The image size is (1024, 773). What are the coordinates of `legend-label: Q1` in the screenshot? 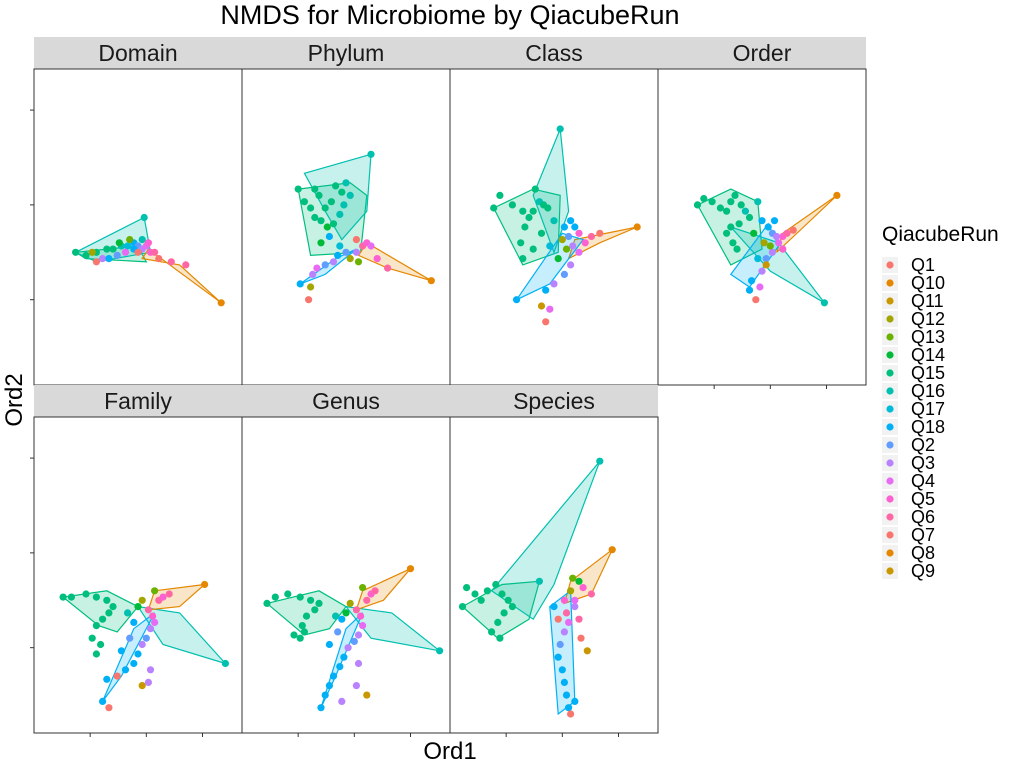 It's located at (923, 265).